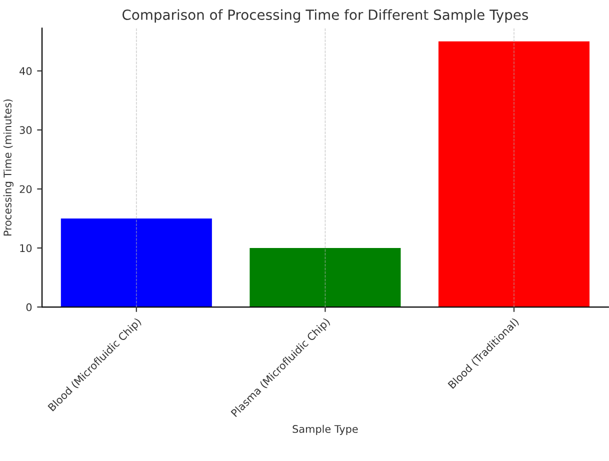 Image resolution: width=609 pixels, height=461 pixels. I want to click on y-tick-label: 0, so click(29, 307).